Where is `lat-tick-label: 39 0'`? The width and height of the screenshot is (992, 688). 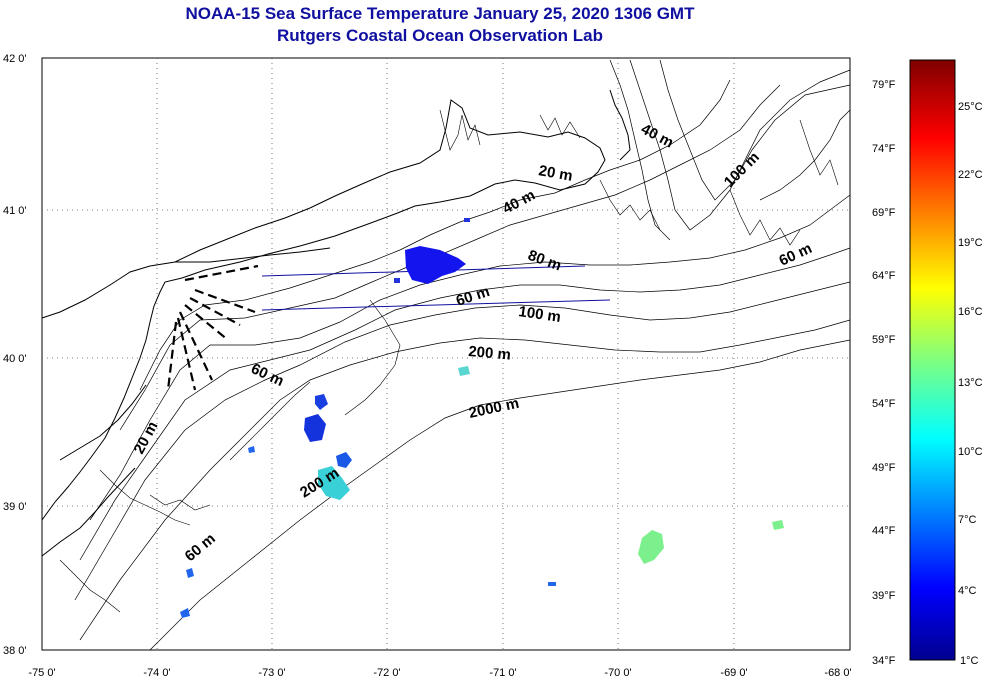
lat-tick-label: 39 0' is located at coordinates (15, 507).